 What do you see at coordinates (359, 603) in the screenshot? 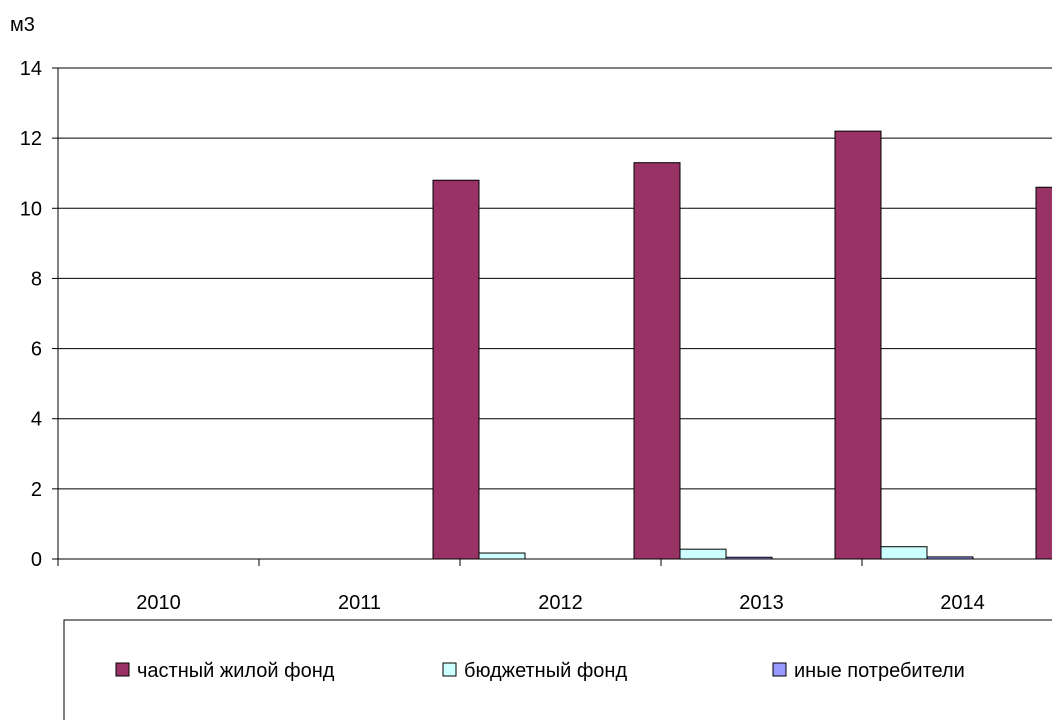
I see `x-tick-label: 2011` at bounding box center [359, 603].